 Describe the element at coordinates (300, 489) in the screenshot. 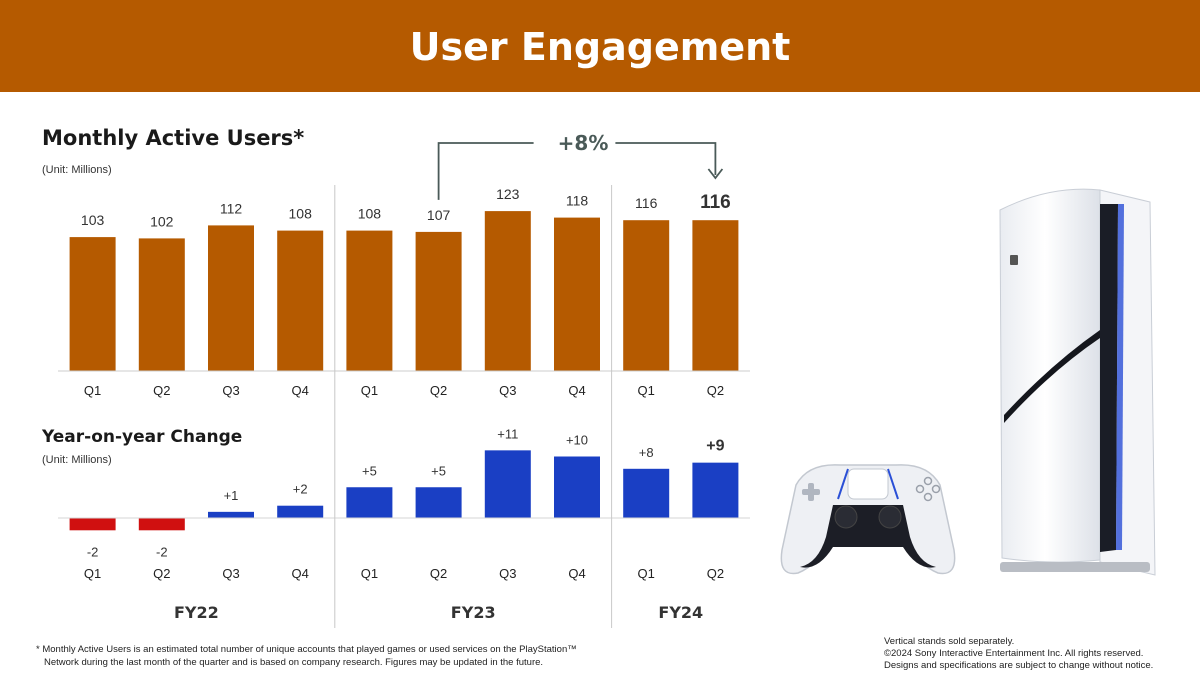

I see `yoy-value-label-4: +2` at that location.